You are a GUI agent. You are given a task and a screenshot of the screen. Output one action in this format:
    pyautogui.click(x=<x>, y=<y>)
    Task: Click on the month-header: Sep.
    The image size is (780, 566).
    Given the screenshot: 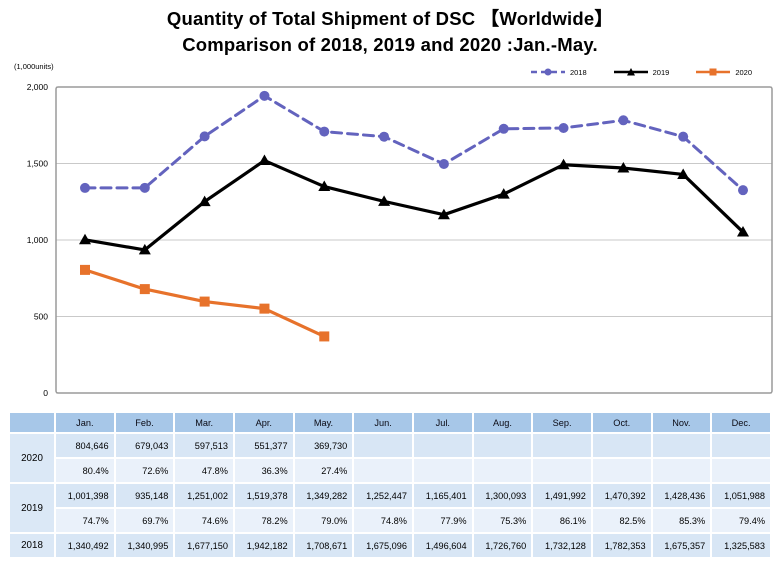 What is the action you would take?
    pyautogui.click(x=562, y=422)
    